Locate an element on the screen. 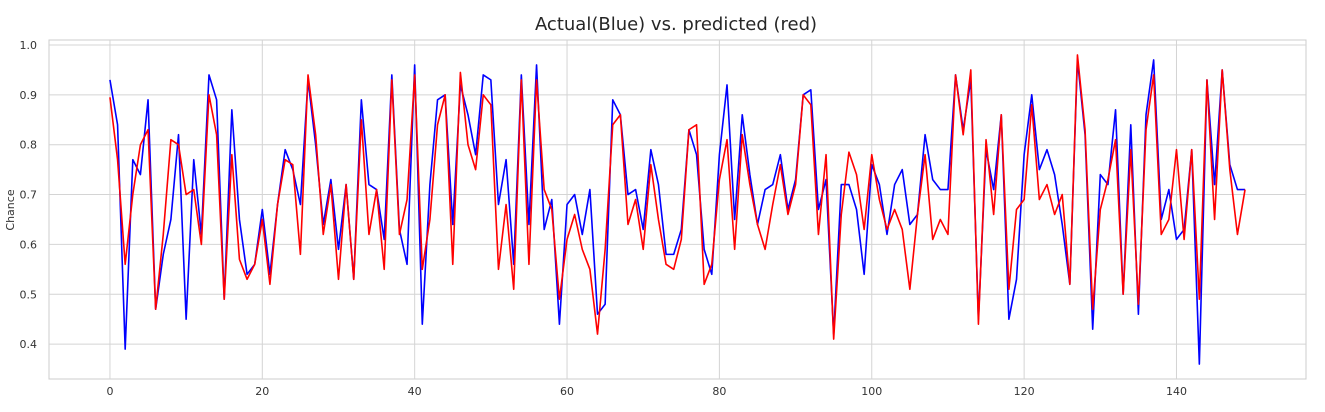 The image size is (1325, 412). x-tick-labels: 0 20 40 60 80 100 120 140 is located at coordinates (646, 391).